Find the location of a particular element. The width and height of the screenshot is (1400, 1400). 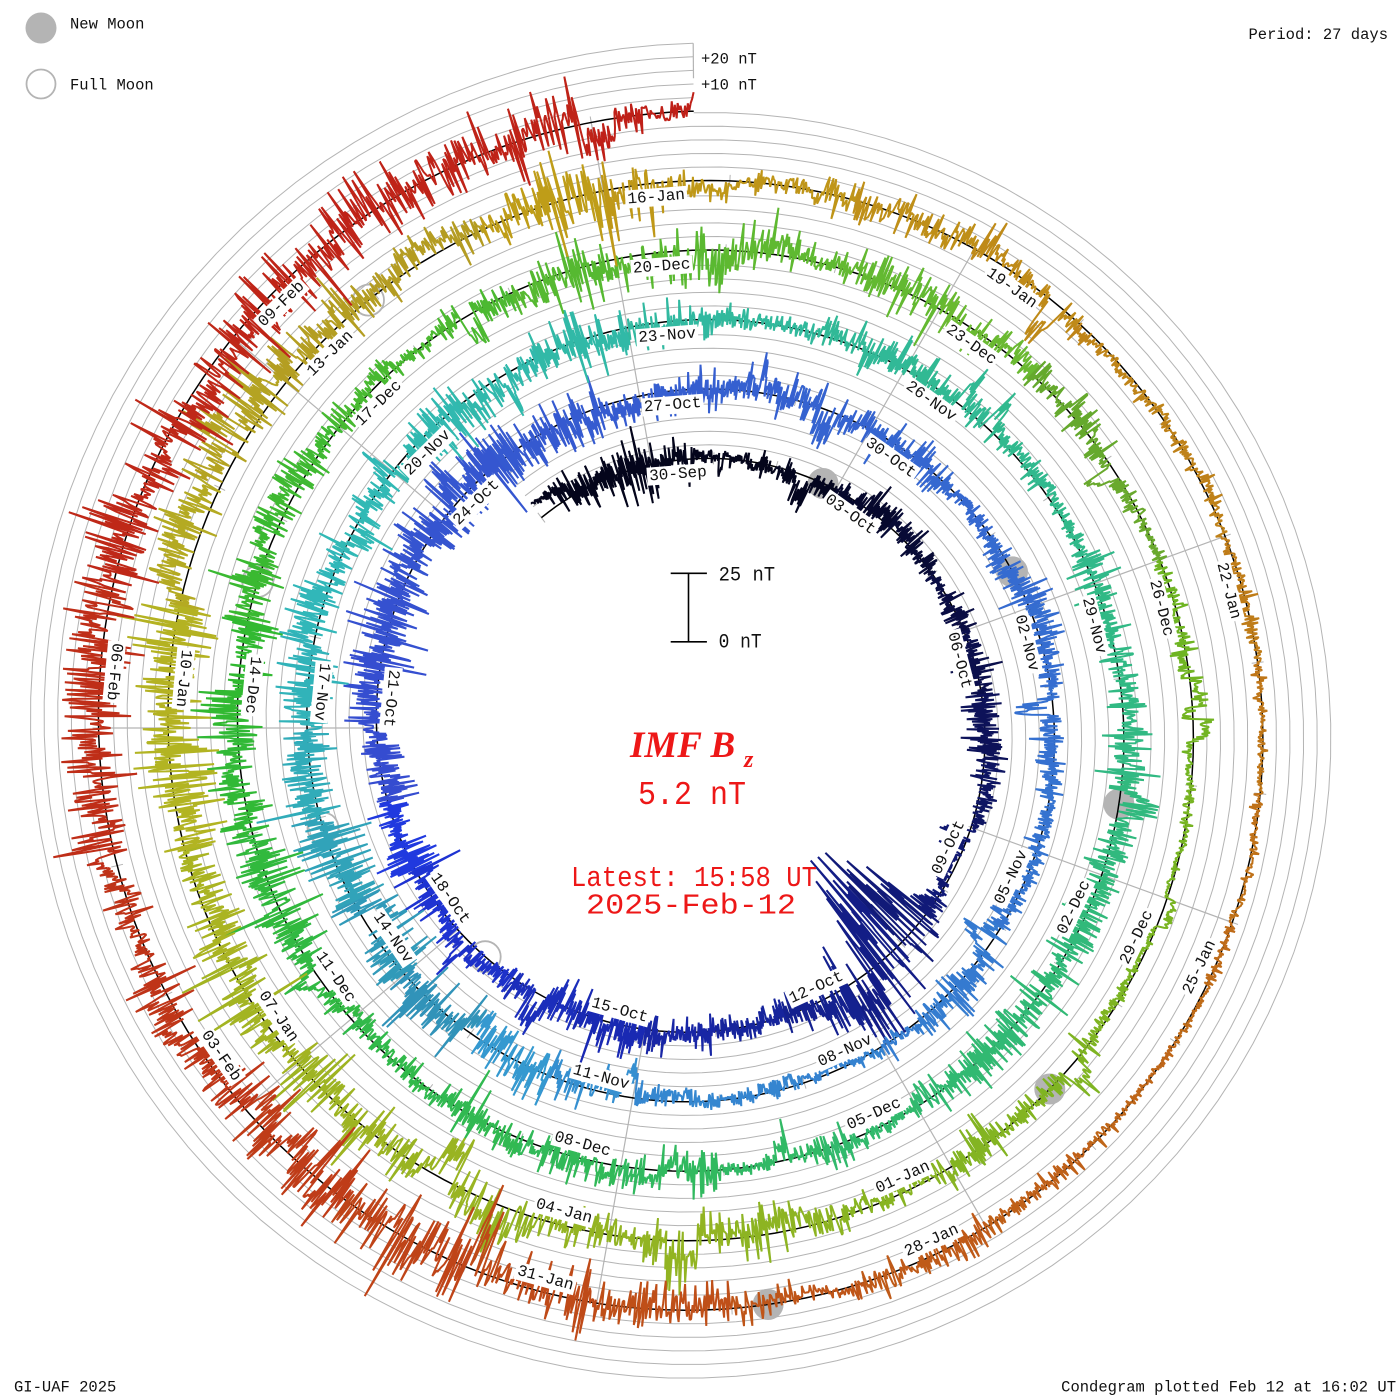

svg-text: 20-Dec is located at coordinates (661, 266).